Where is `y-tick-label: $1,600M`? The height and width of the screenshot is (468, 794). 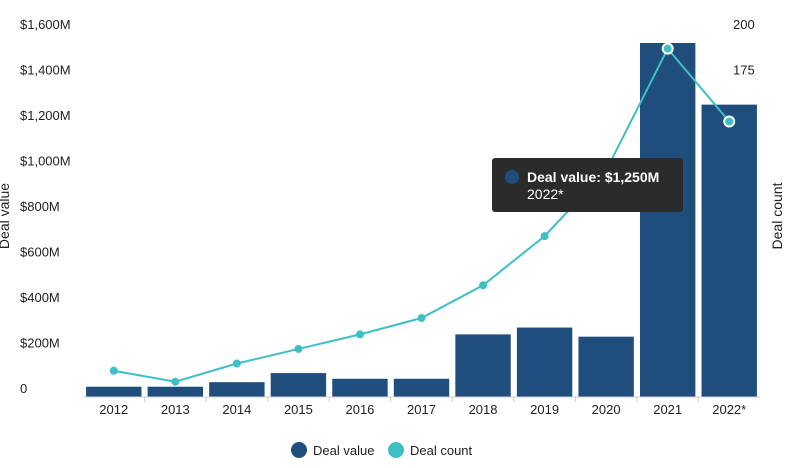
y-tick-label: $1,600M is located at coordinates (45, 24).